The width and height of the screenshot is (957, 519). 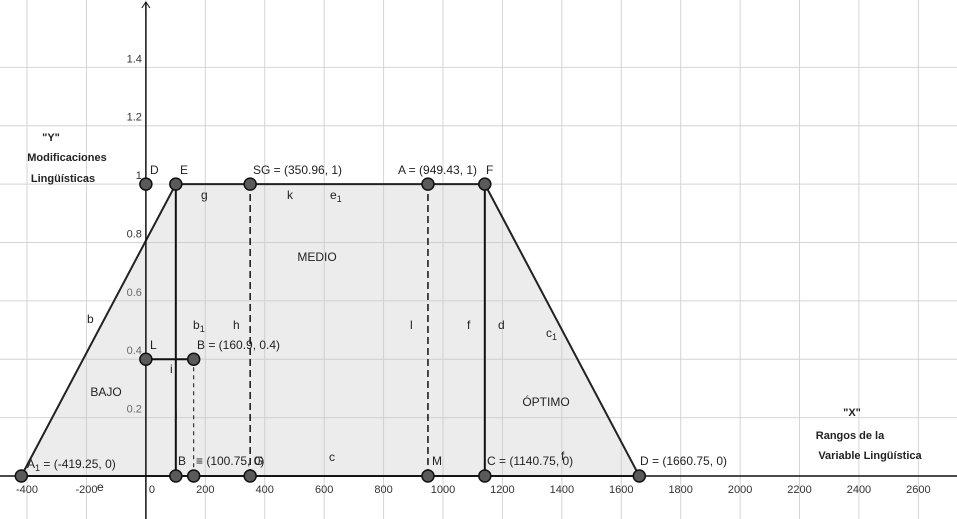 I want to click on point-label: F, so click(x=489, y=170).